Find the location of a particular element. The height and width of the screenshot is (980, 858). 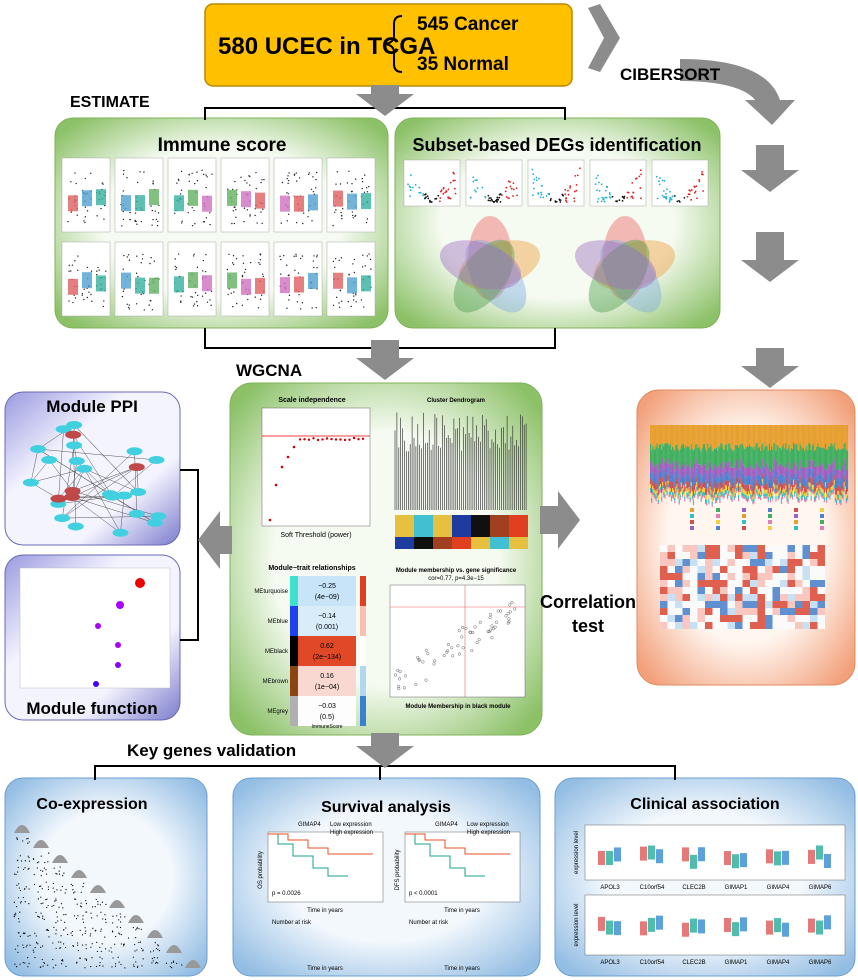

histogram is located at coordinates (117, 904).